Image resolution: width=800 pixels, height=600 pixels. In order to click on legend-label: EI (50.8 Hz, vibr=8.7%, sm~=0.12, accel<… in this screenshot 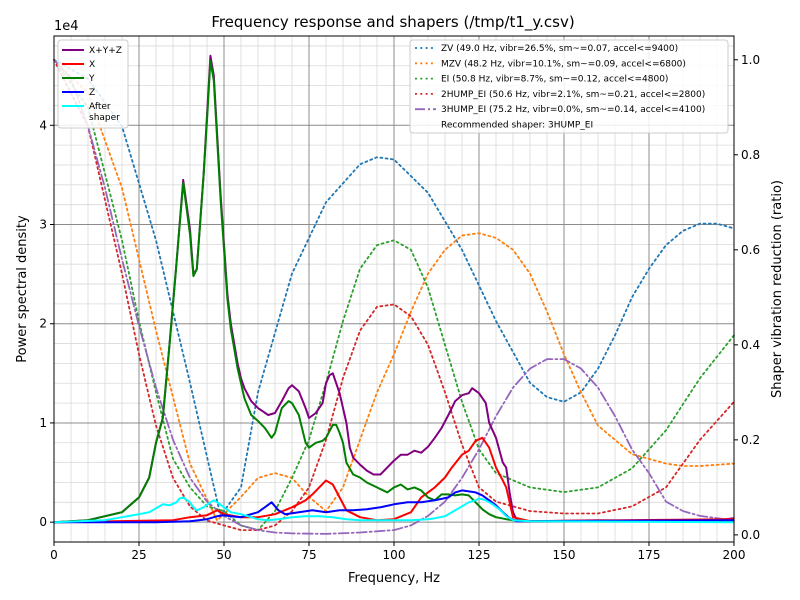, I will do `click(554, 80)`.